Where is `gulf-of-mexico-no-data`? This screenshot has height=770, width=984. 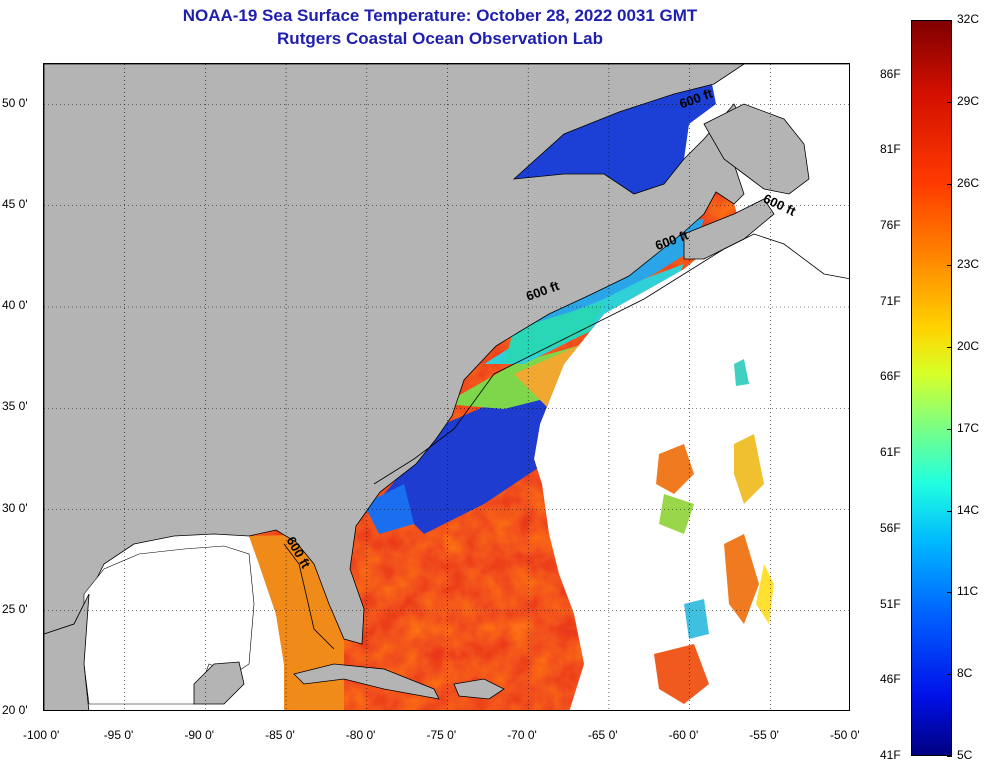 gulf-of-mexico-no-data is located at coordinates (169, 625).